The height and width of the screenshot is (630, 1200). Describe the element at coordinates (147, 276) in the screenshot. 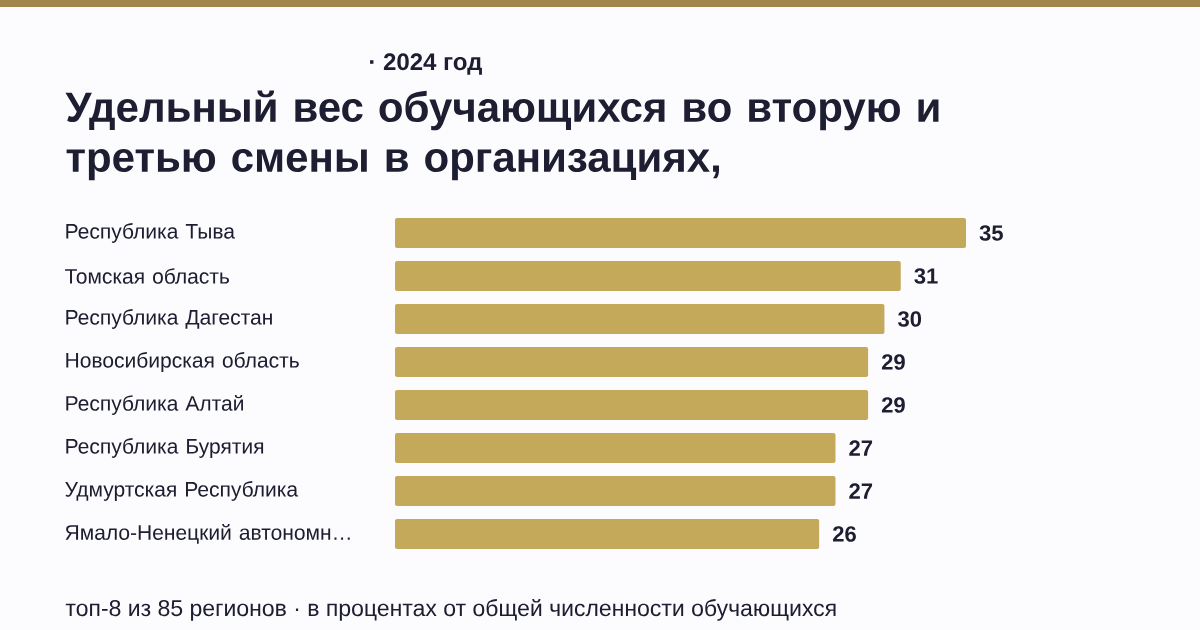

I see `y-tick-label: Томская область` at that location.